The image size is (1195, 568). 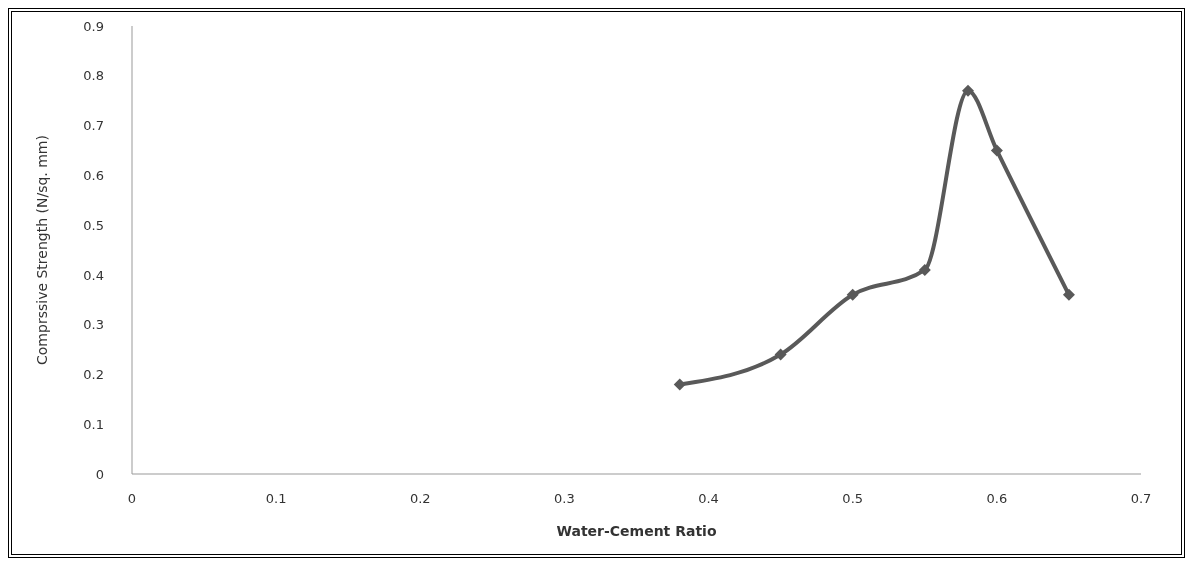 I want to click on x-tick-label: 0.4, so click(x=708, y=499).